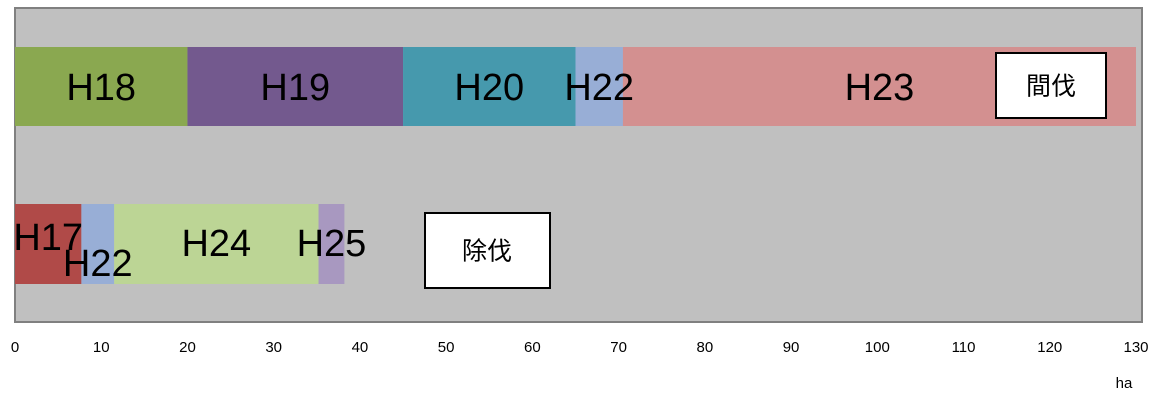 This screenshot has height=398, width=1158. I want to click on x-tick-label-60: 60, so click(532, 347).